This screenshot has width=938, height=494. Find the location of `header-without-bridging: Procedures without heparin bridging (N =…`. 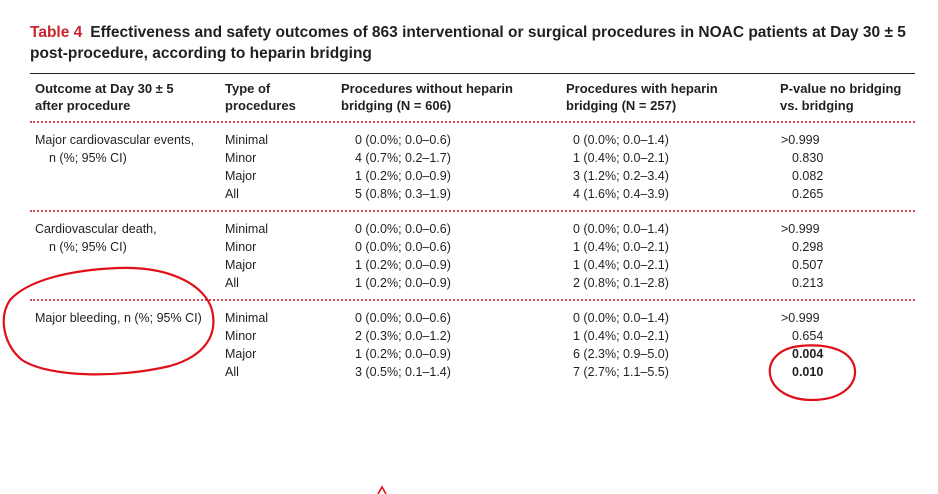

header-without-bridging: Procedures without heparin bridging (N =… is located at coordinates (427, 97).